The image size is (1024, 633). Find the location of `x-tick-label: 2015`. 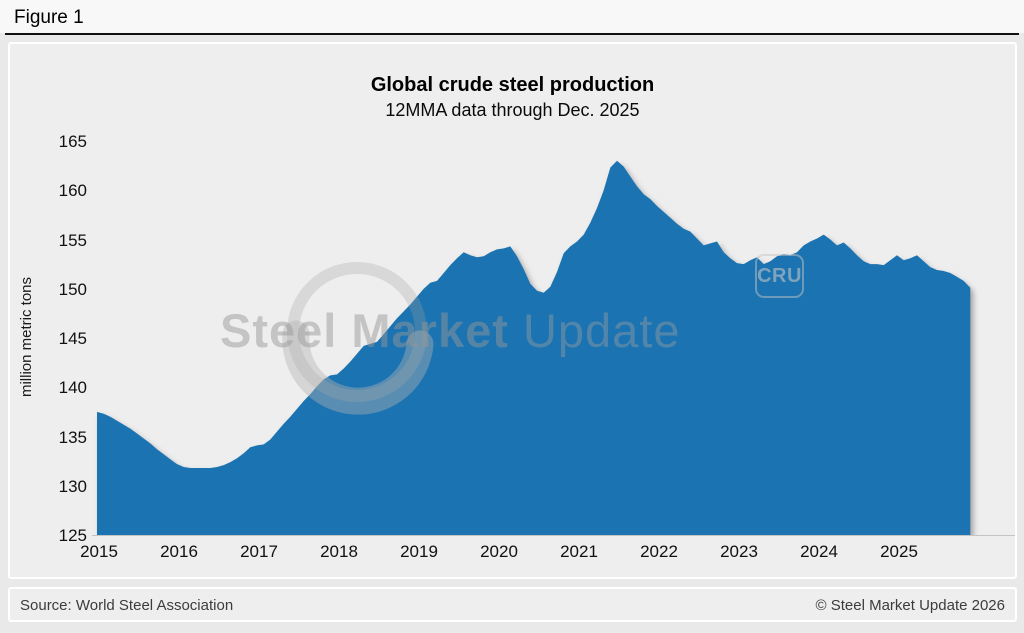

x-tick-label: 2015 is located at coordinates (99, 551).